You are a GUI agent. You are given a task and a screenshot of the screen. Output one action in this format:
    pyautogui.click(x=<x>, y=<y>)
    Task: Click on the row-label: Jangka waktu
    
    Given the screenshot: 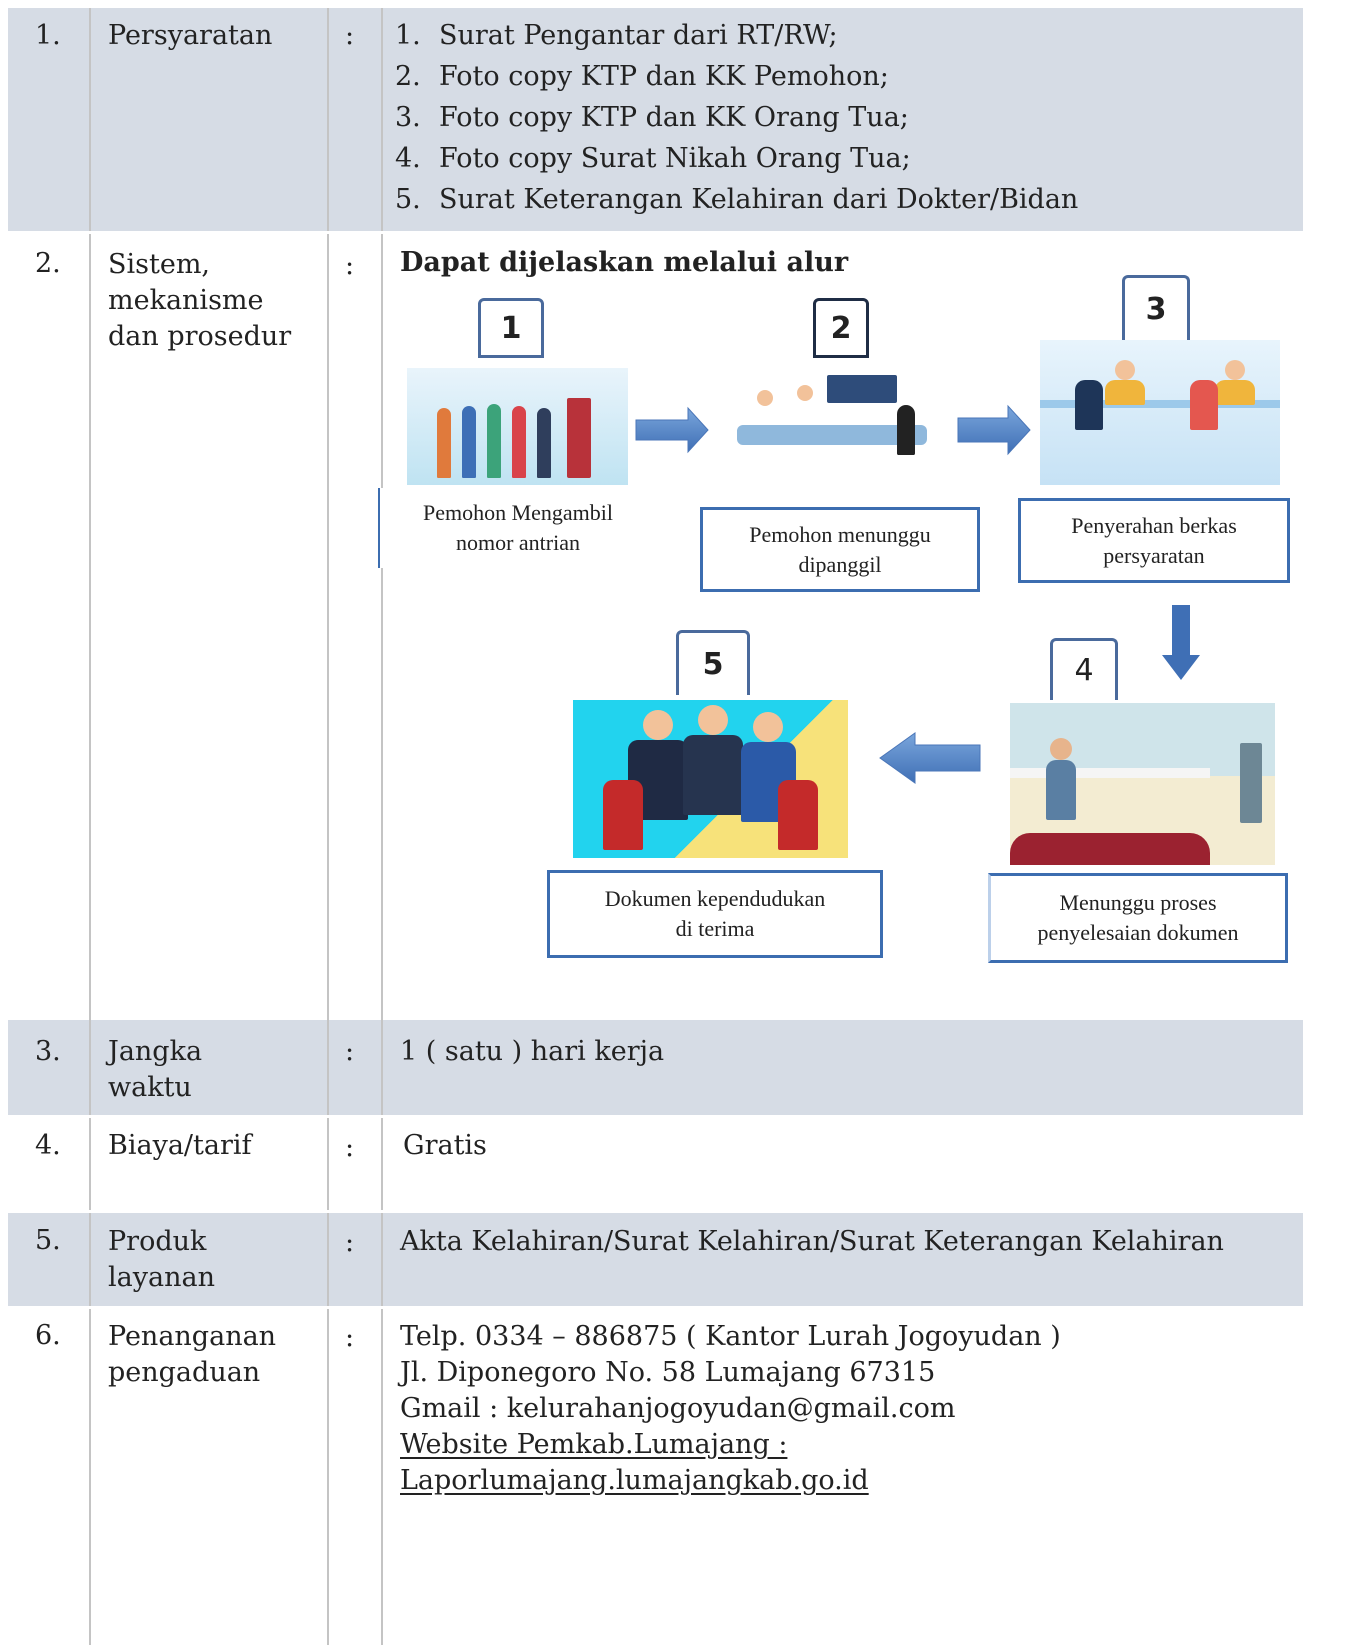 What is the action you would take?
    pyautogui.click(x=155, y=1069)
    